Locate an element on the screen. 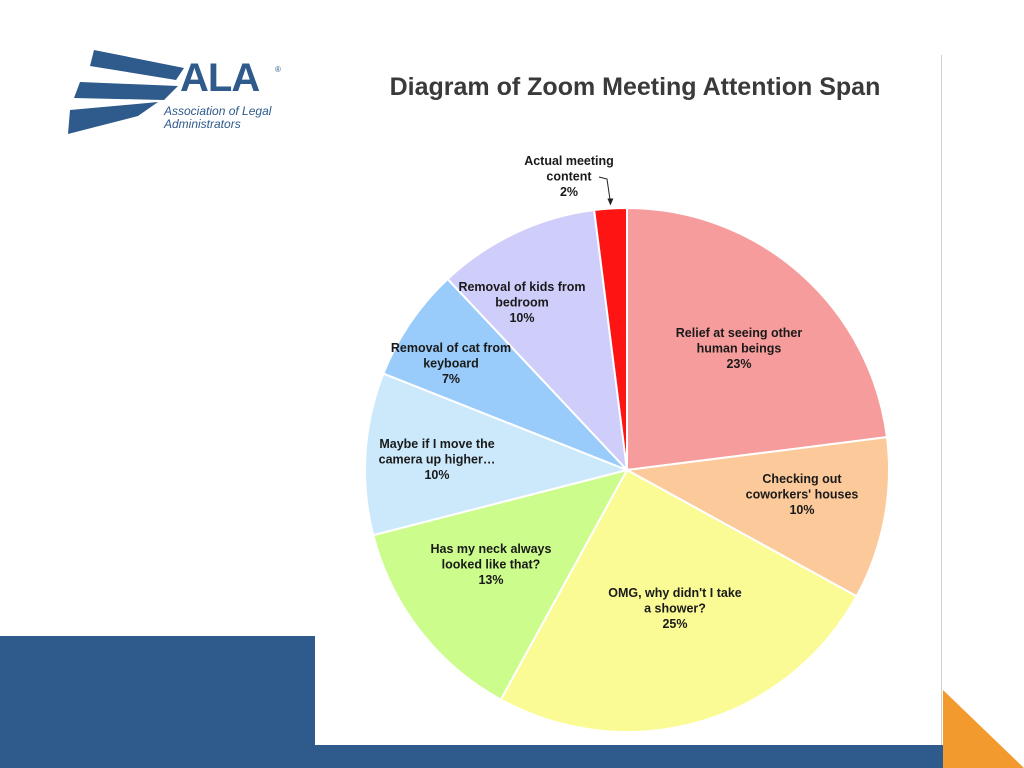 This screenshot has height=768, width=1024. slice-label-6: Removal of kids from bedroom 10% is located at coordinates (521, 302).